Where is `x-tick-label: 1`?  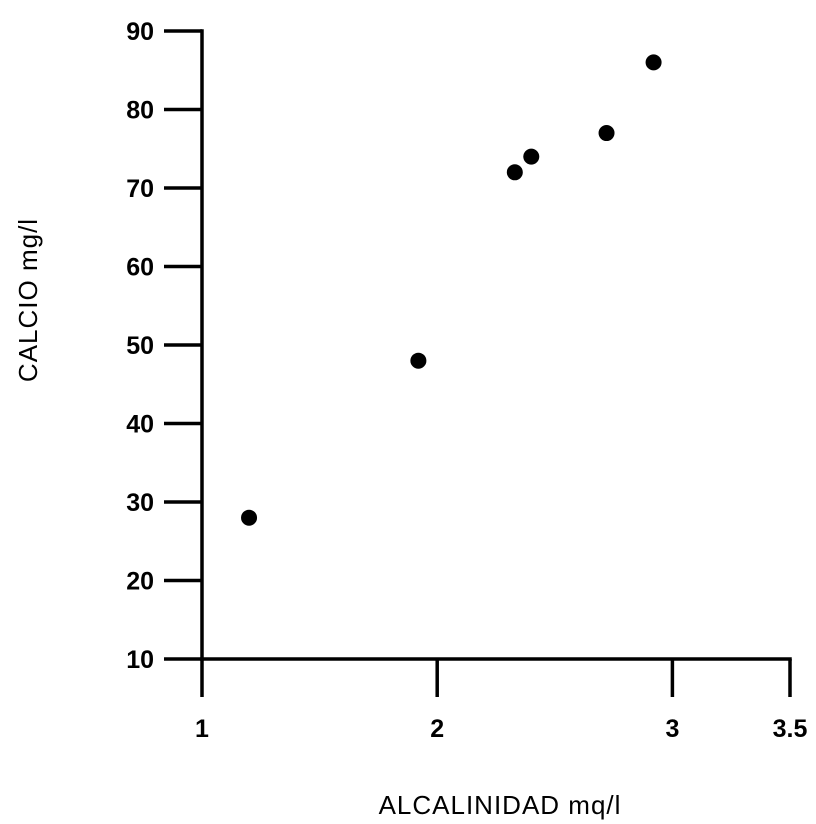
x-tick-label: 1 is located at coordinates (202, 729).